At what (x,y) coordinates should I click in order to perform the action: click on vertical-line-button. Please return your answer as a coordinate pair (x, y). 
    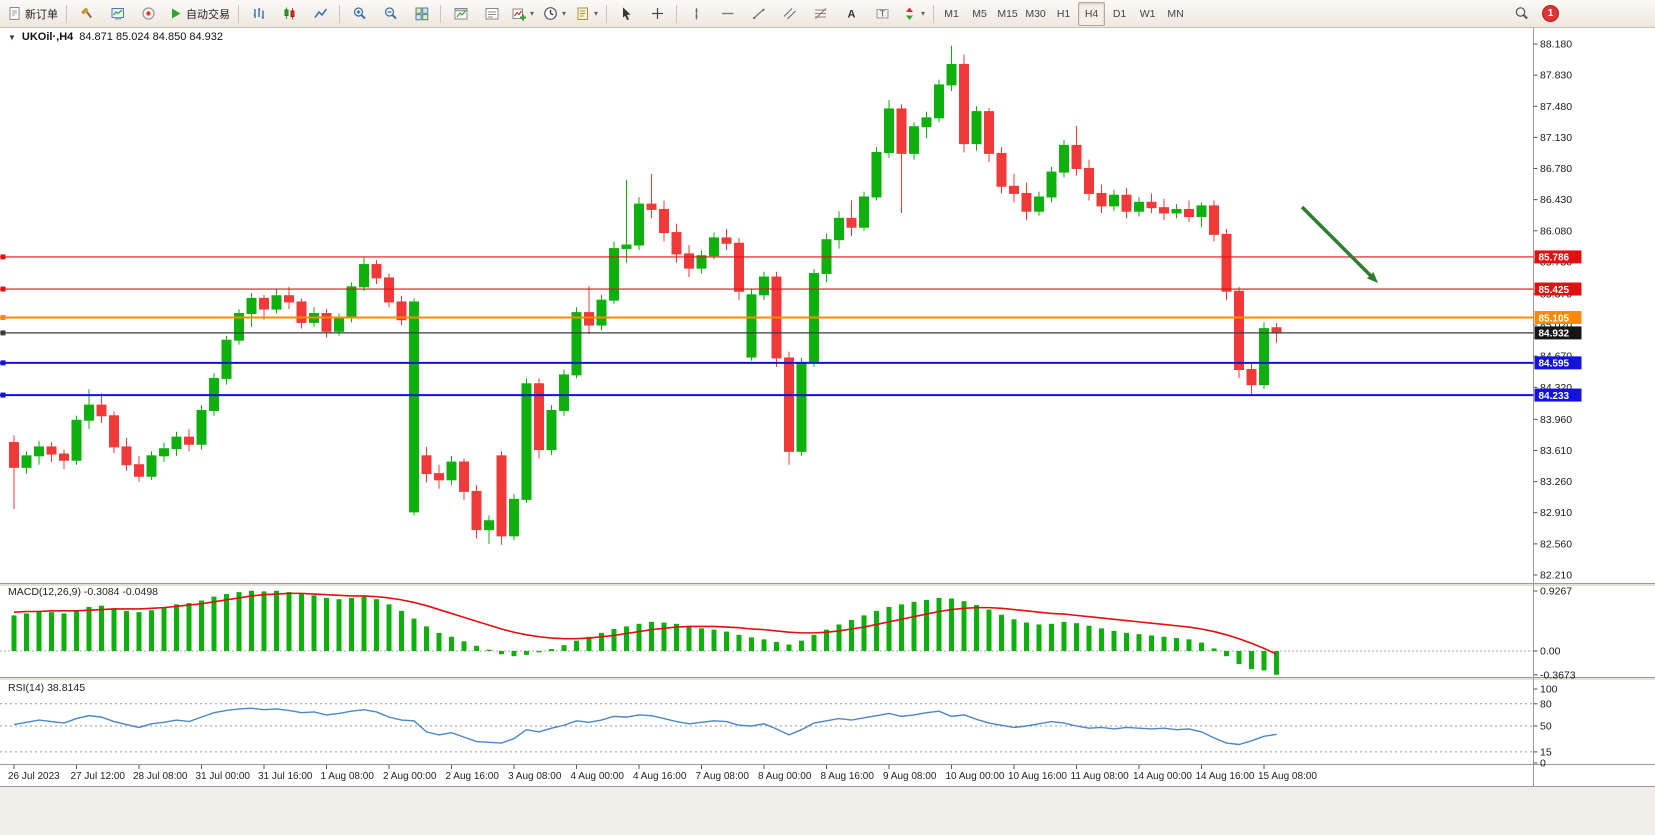
    Looking at the image, I should click on (696, 14).